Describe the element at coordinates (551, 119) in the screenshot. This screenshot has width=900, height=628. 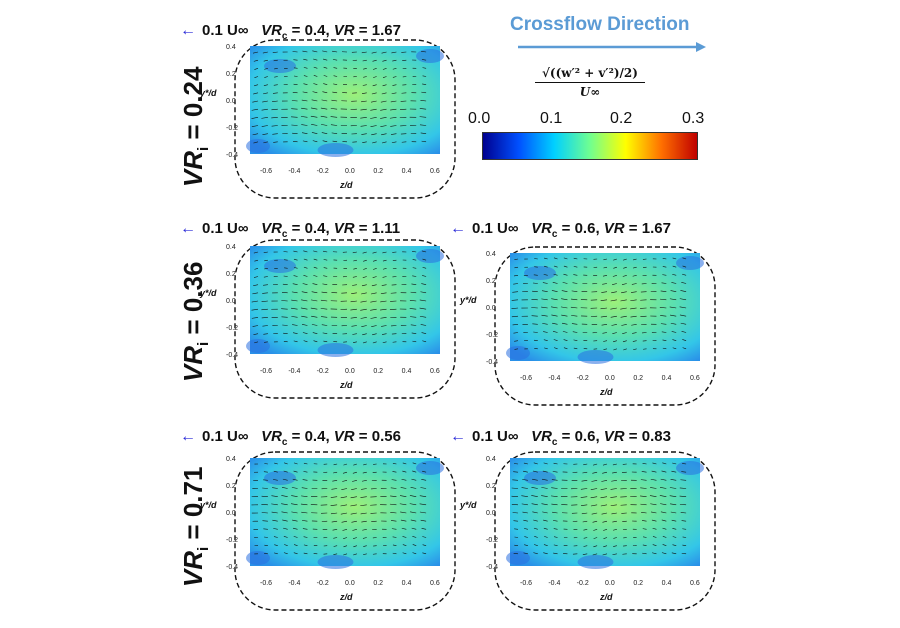
I see `colorbar-tick: 0.1` at that location.